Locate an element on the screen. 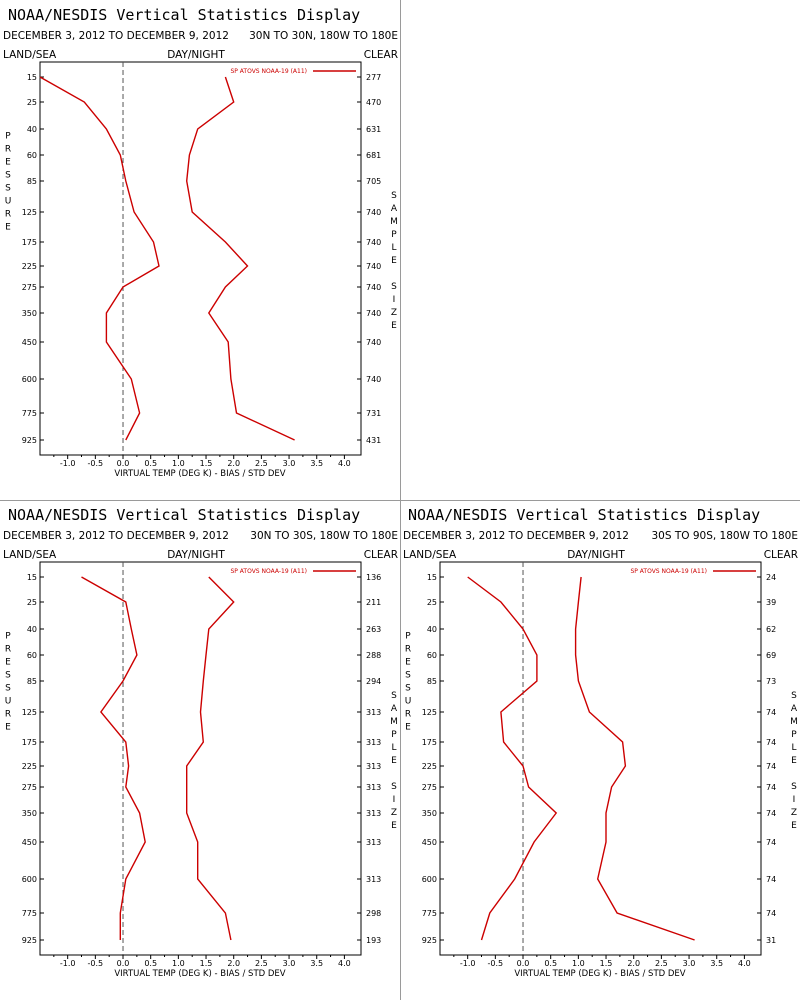  sample-size-label: 288 is located at coordinates (373, 655).